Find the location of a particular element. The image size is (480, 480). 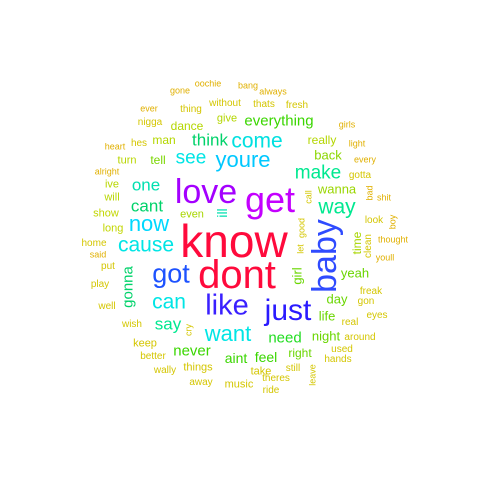

word-everything: everything is located at coordinates (279, 121).